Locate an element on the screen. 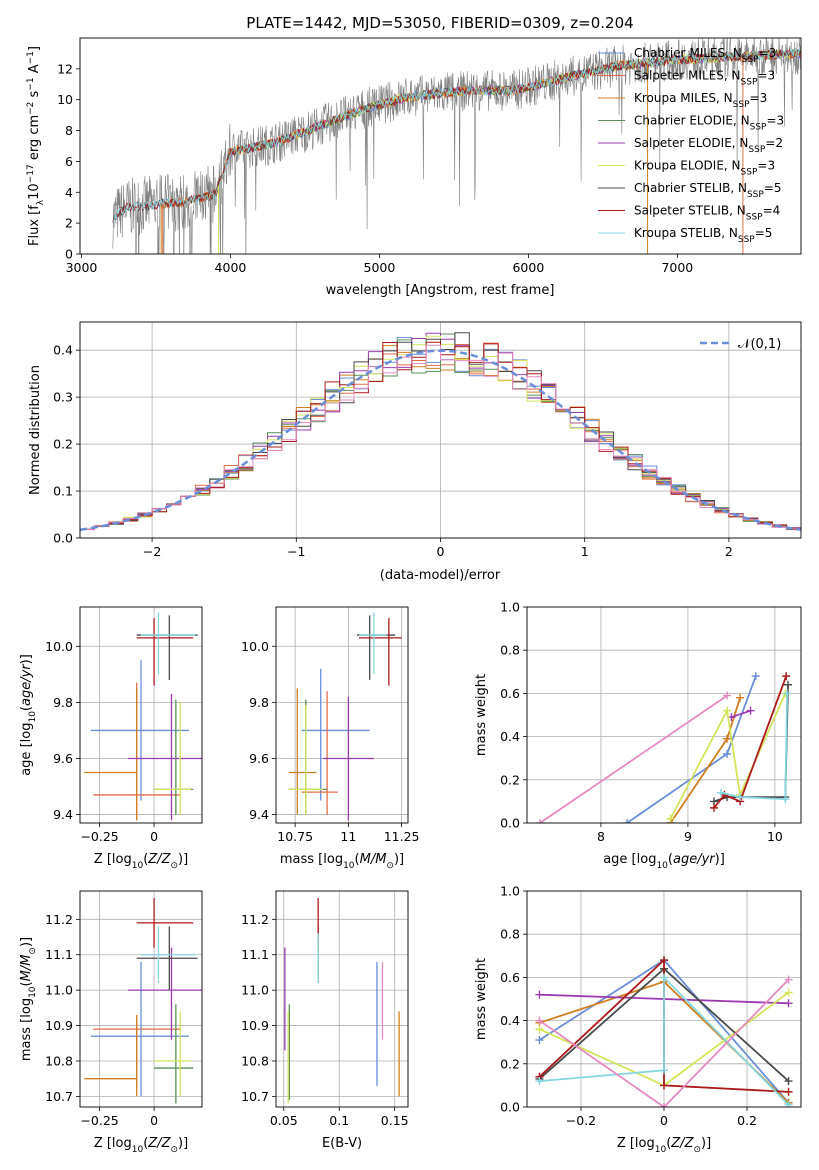 The width and height of the screenshot is (819, 1170). y-tick-label: 10.7 is located at coordinates (255, 1096).